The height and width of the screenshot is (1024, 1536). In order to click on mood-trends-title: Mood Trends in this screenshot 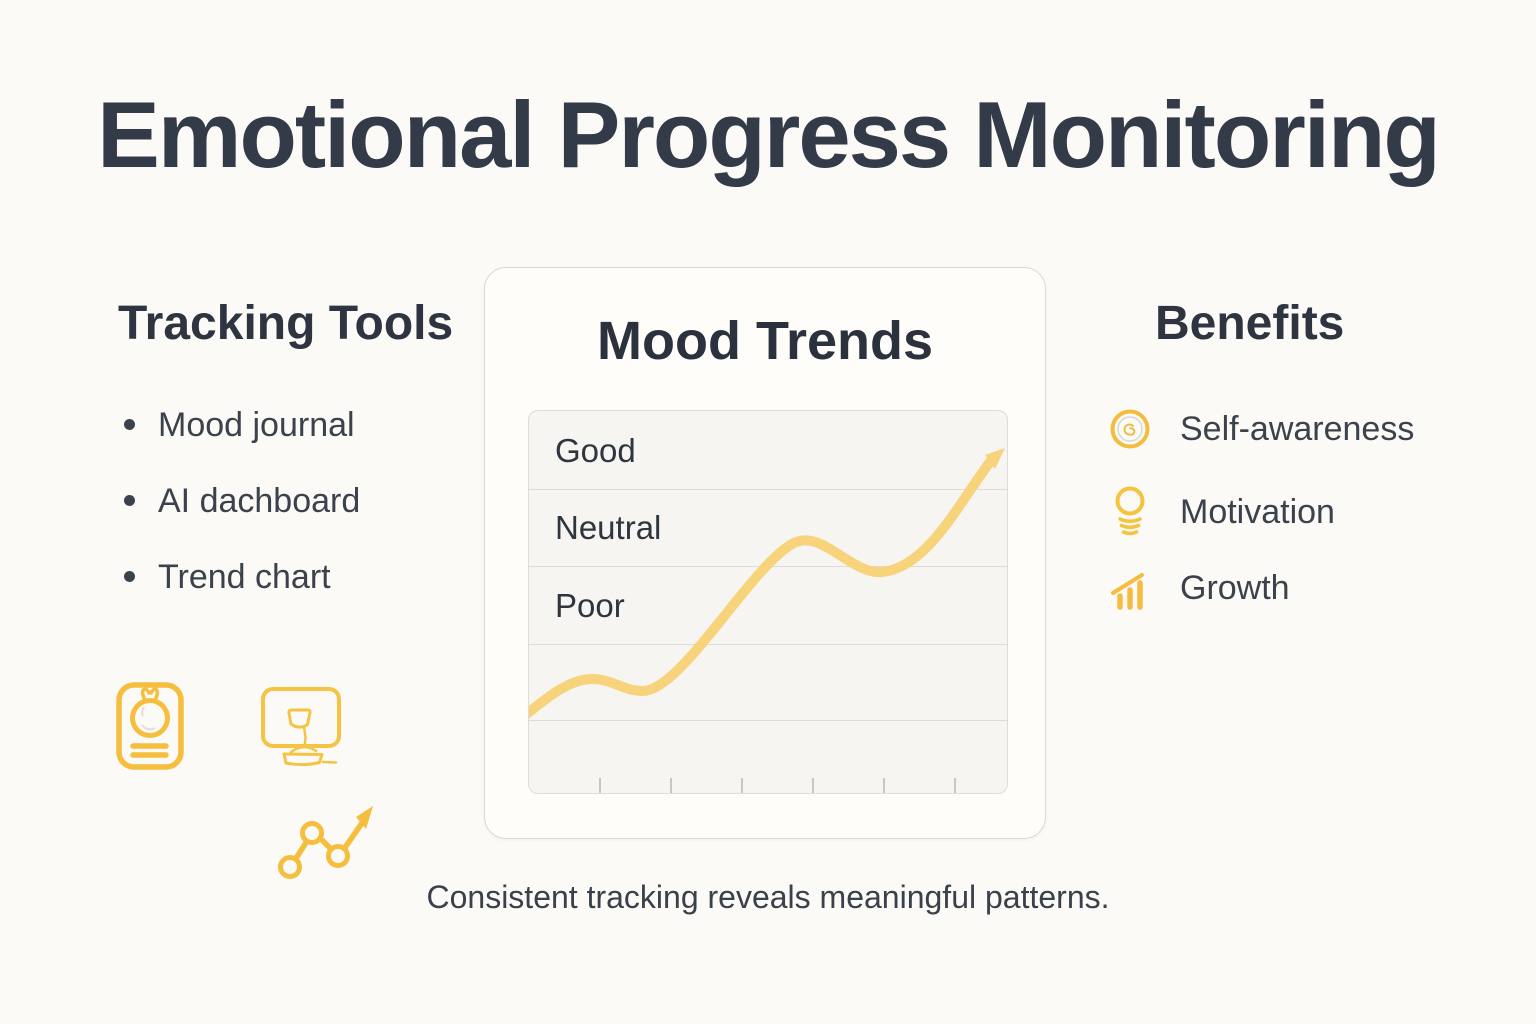, I will do `click(765, 341)`.